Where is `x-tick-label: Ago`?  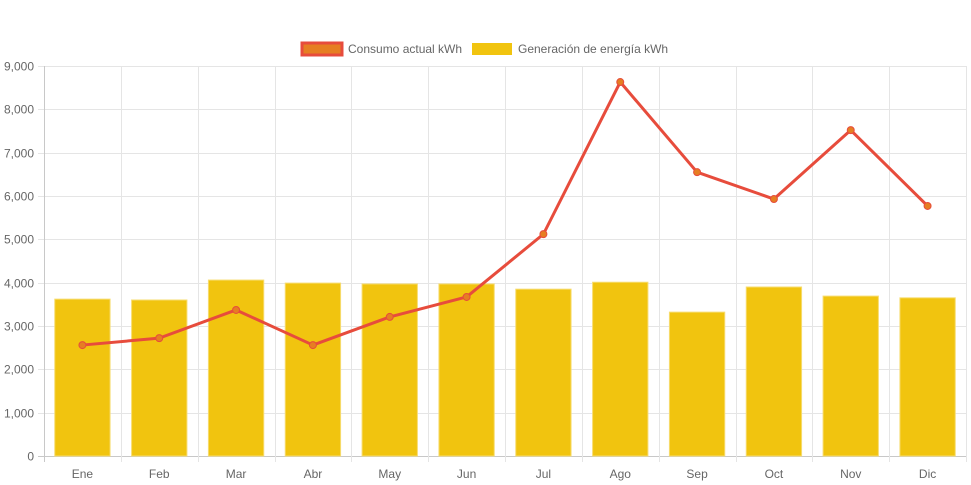 x-tick-label: Ago is located at coordinates (621, 474).